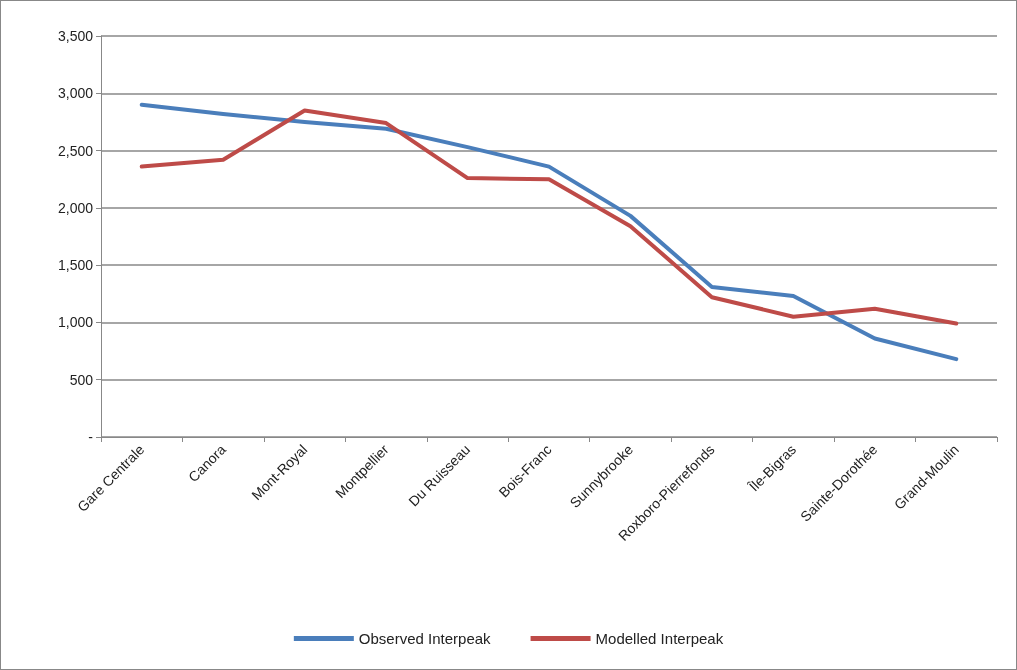 The width and height of the screenshot is (1017, 670). I want to click on y-tick-label: 1,500, so click(75, 265).